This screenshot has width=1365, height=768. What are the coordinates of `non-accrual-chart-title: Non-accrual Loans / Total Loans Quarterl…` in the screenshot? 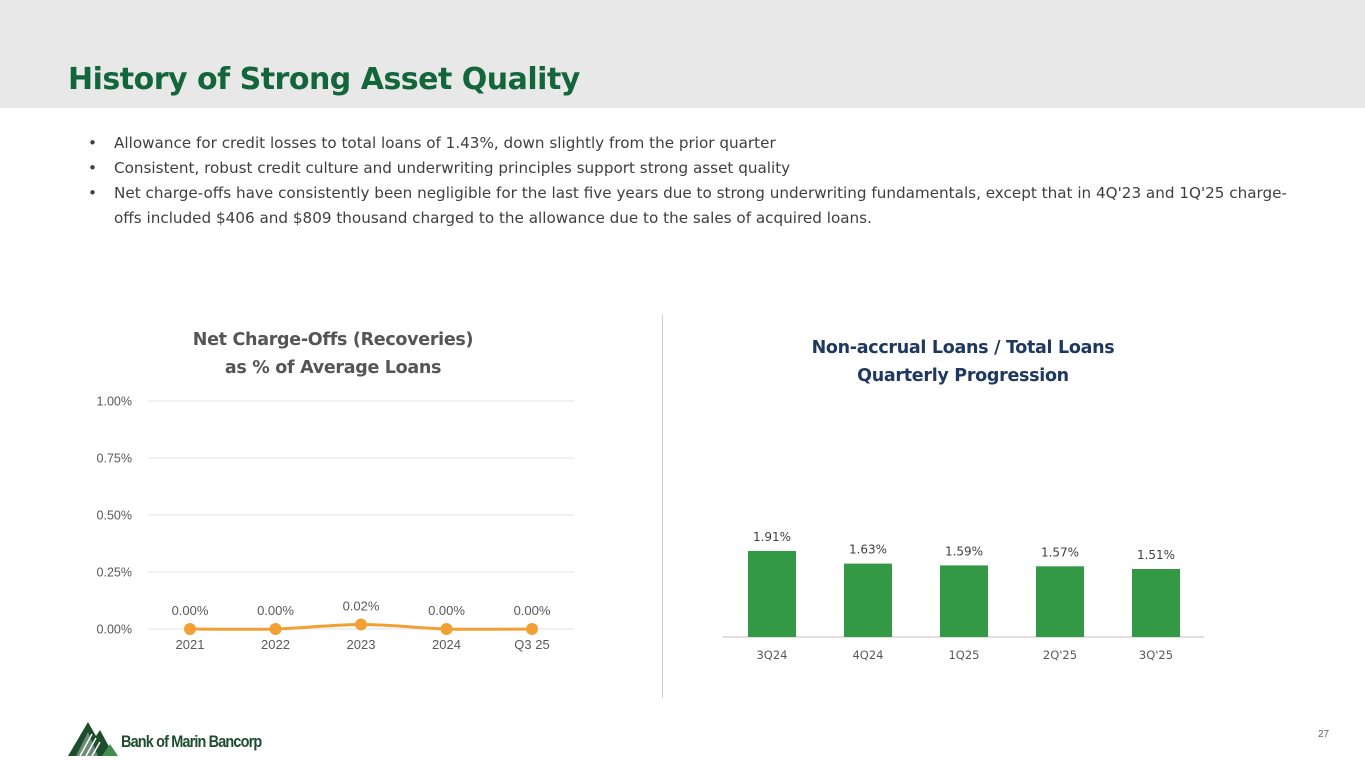 It's located at (963, 362).